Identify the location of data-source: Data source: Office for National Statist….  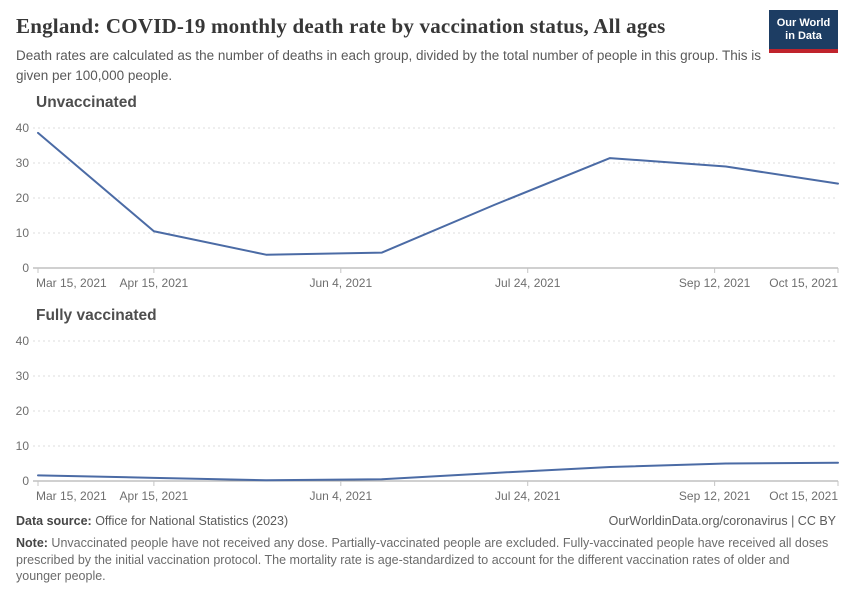
(152, 521).